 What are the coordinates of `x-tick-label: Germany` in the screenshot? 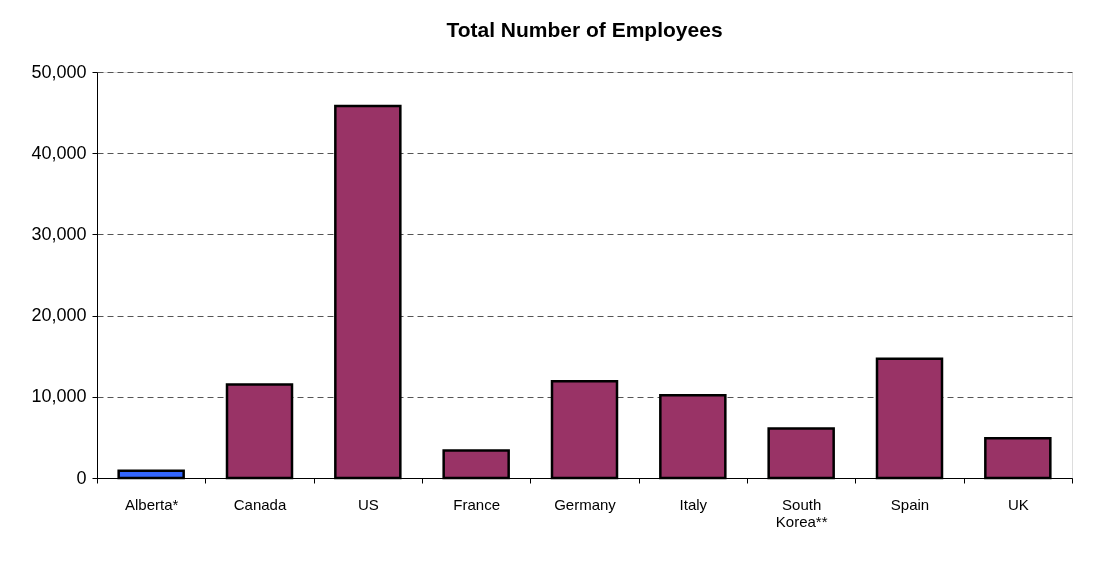 It's located at (585, 504).